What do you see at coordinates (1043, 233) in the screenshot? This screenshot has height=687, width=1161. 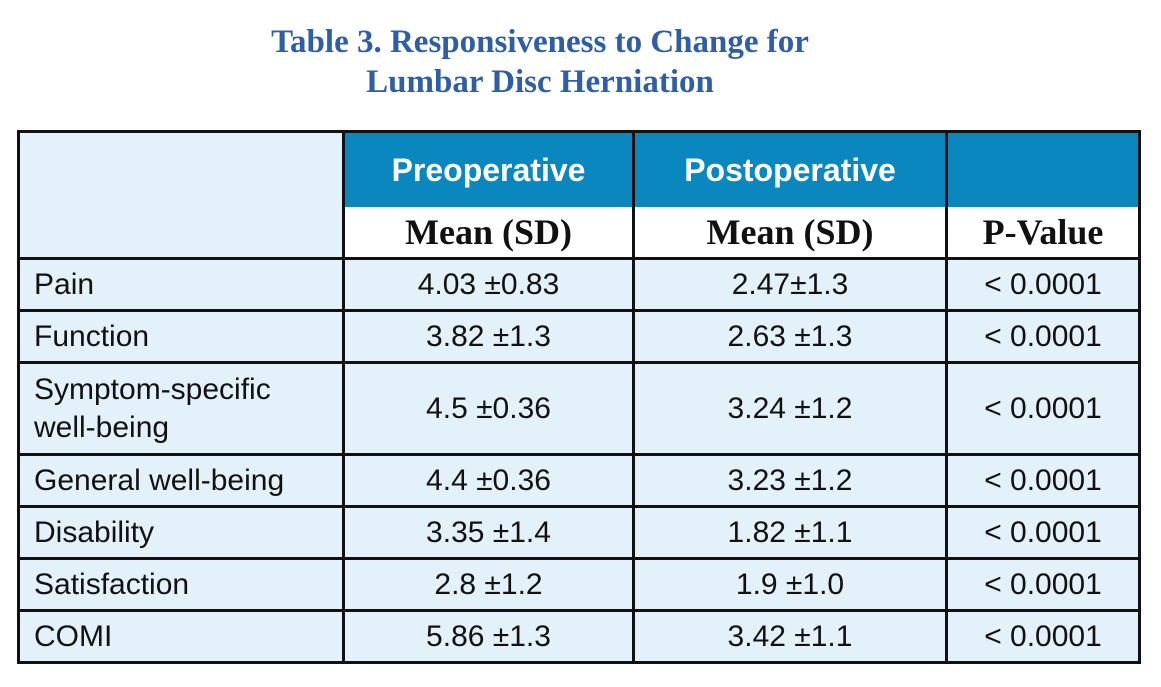 I see `subheader-pvalue: P-Value` at bounding box center [1043, 233].